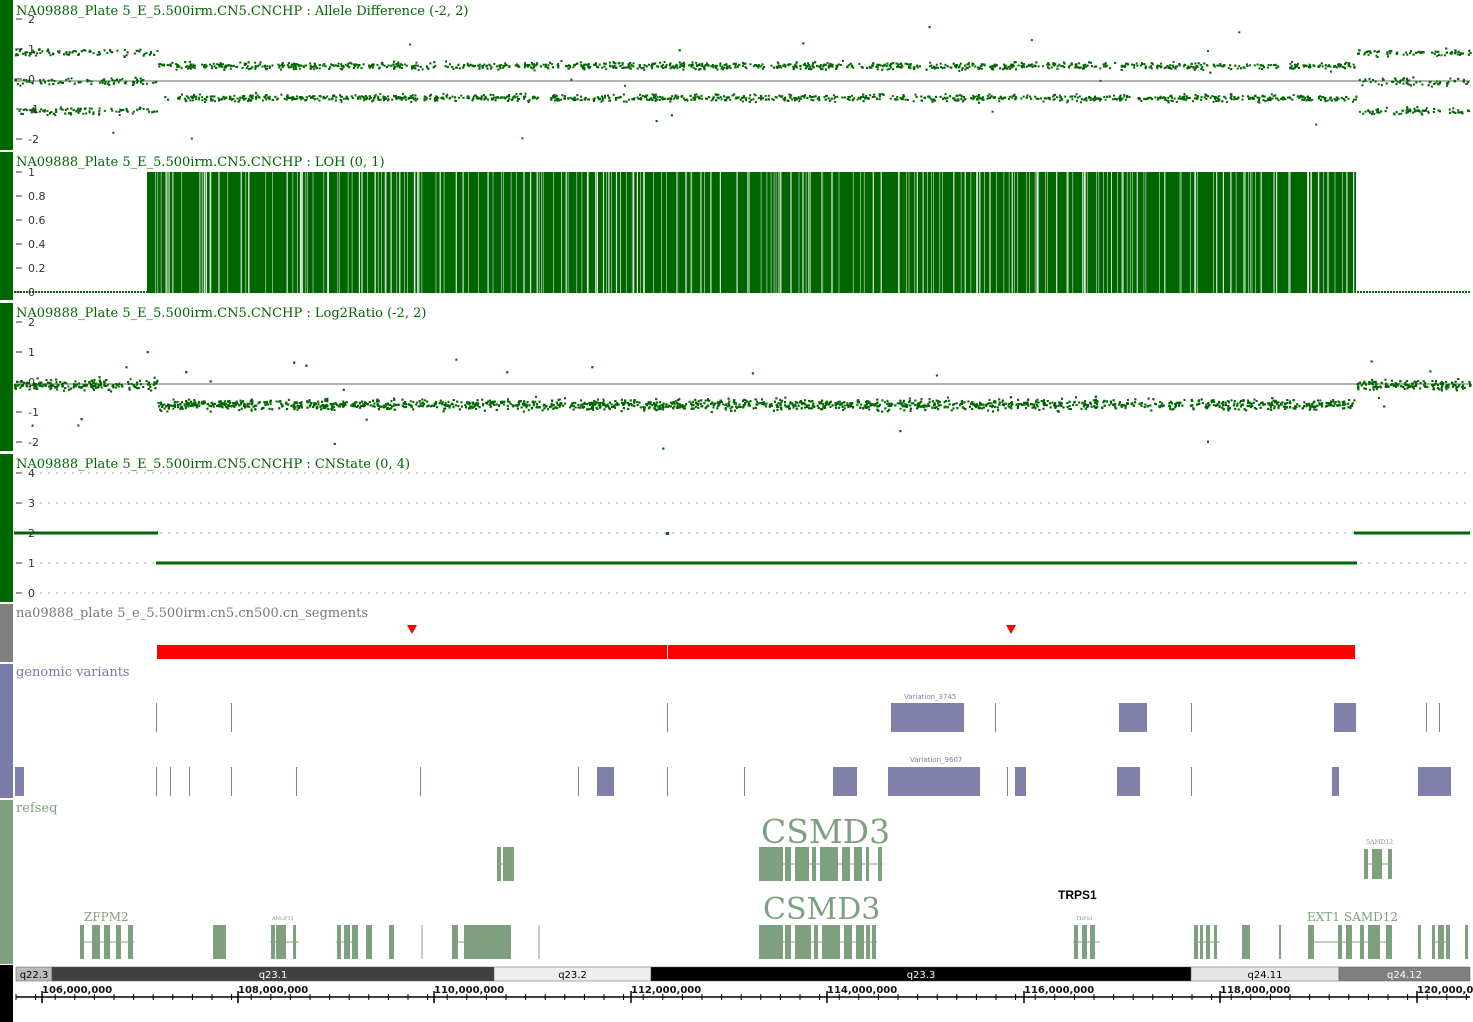  Describe the element at coordinates (33, 109) in the screenshot. I see `axis-tick-label: -1` at that location.